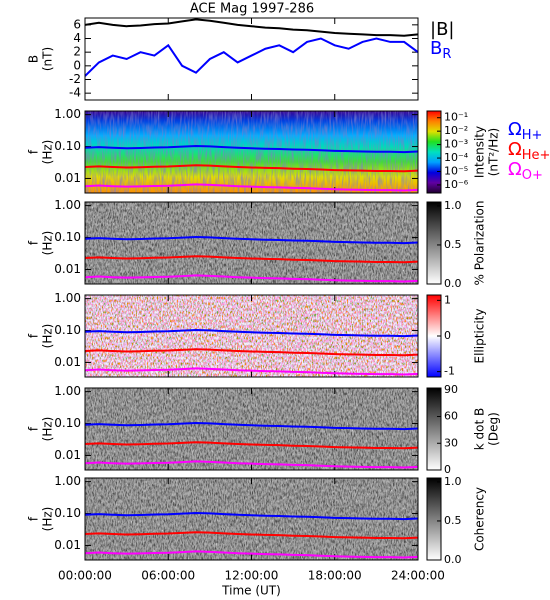  I want to click on legend-name: |B|, so click(442, 29).